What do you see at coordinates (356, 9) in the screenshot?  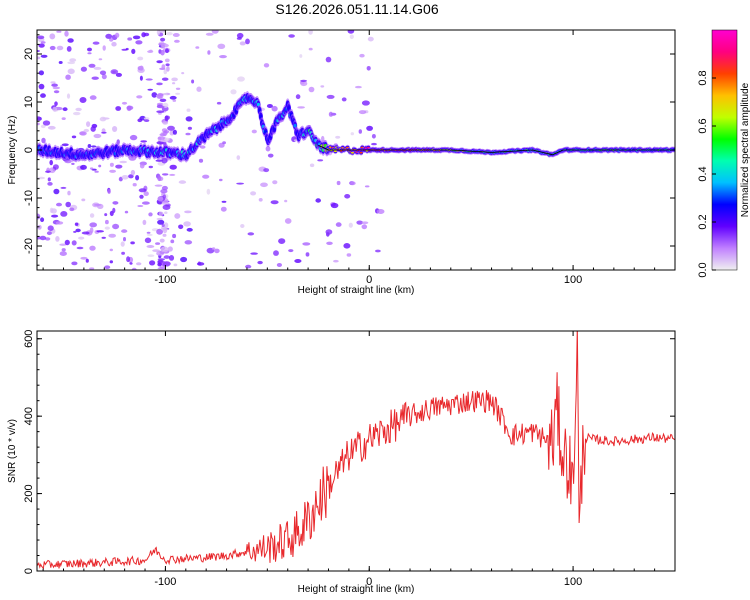 I see `figure-title: S126.2026.051.11.14.G06` at bounding box center [356, 9].